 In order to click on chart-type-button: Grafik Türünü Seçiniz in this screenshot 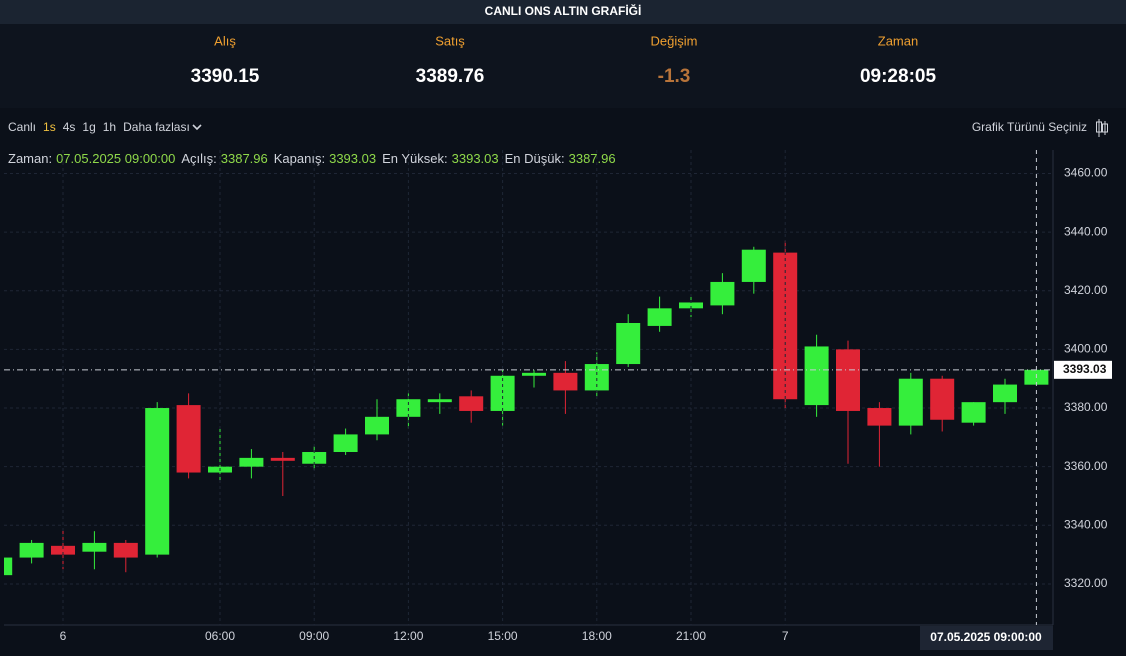, I will do `click(1029, 127)`.